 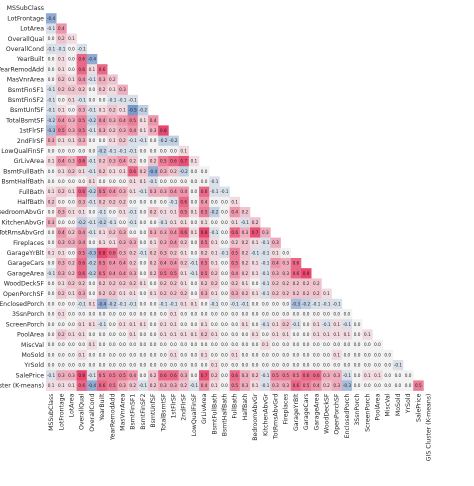 I want to click on row-tick-label: MoSold, so click(x=33, y=355).